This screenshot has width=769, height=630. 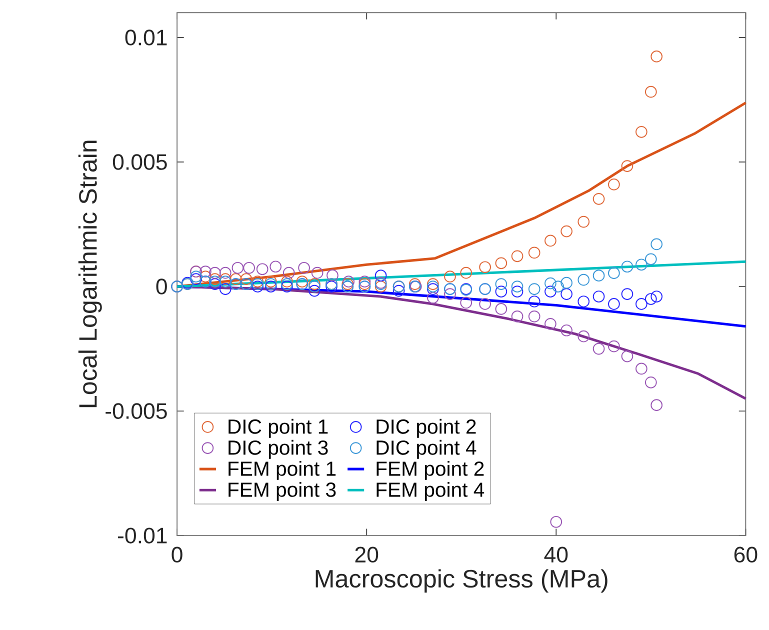 I want to click on legend-label: FEM point 4, so click(x=430, y=492).